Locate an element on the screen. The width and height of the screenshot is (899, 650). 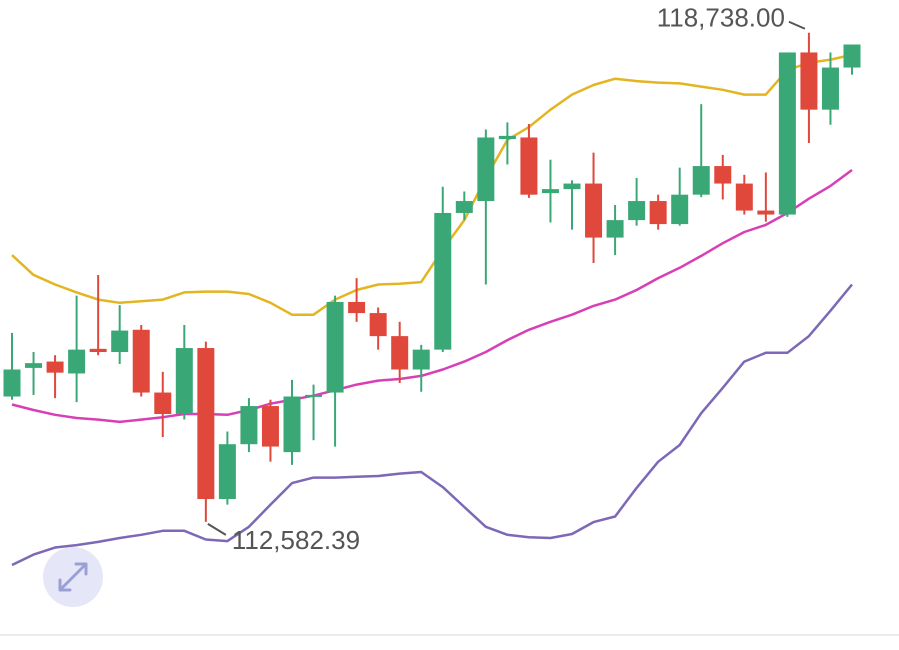
expand-icon is located at coordinates (73, 577).